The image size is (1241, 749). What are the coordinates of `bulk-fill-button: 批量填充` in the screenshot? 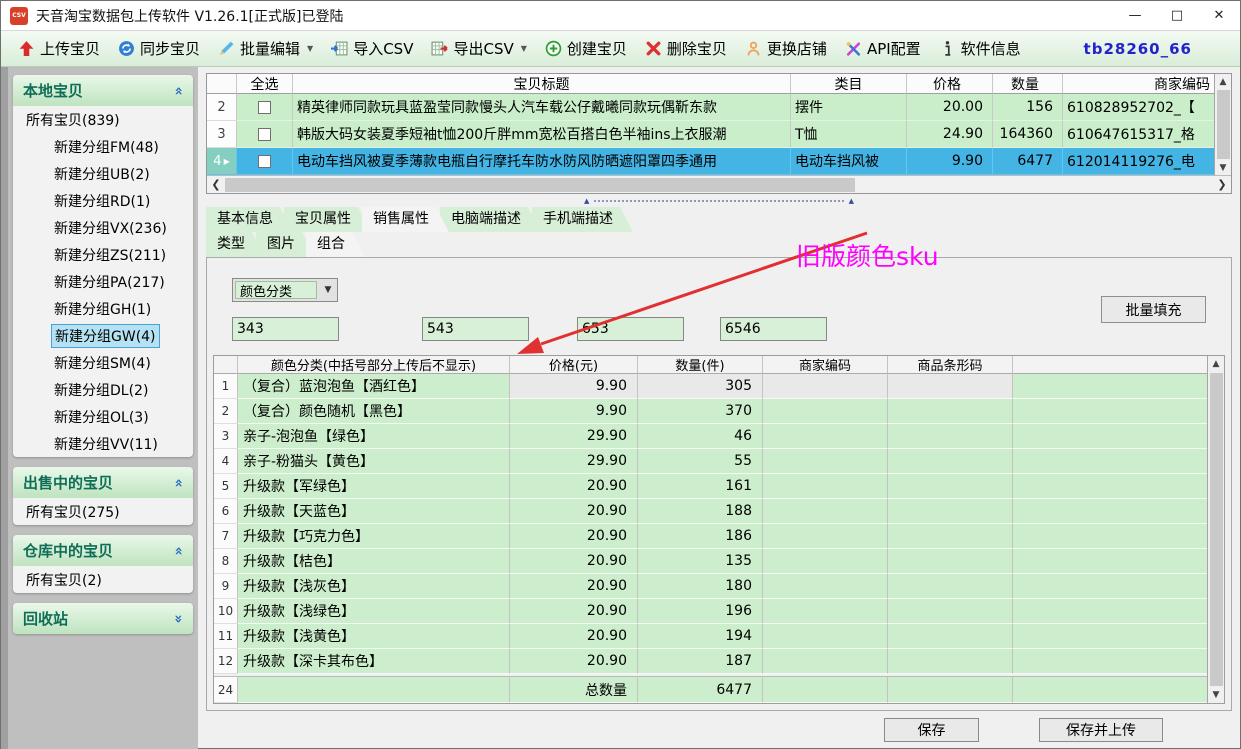 It's located at (1153, 309).